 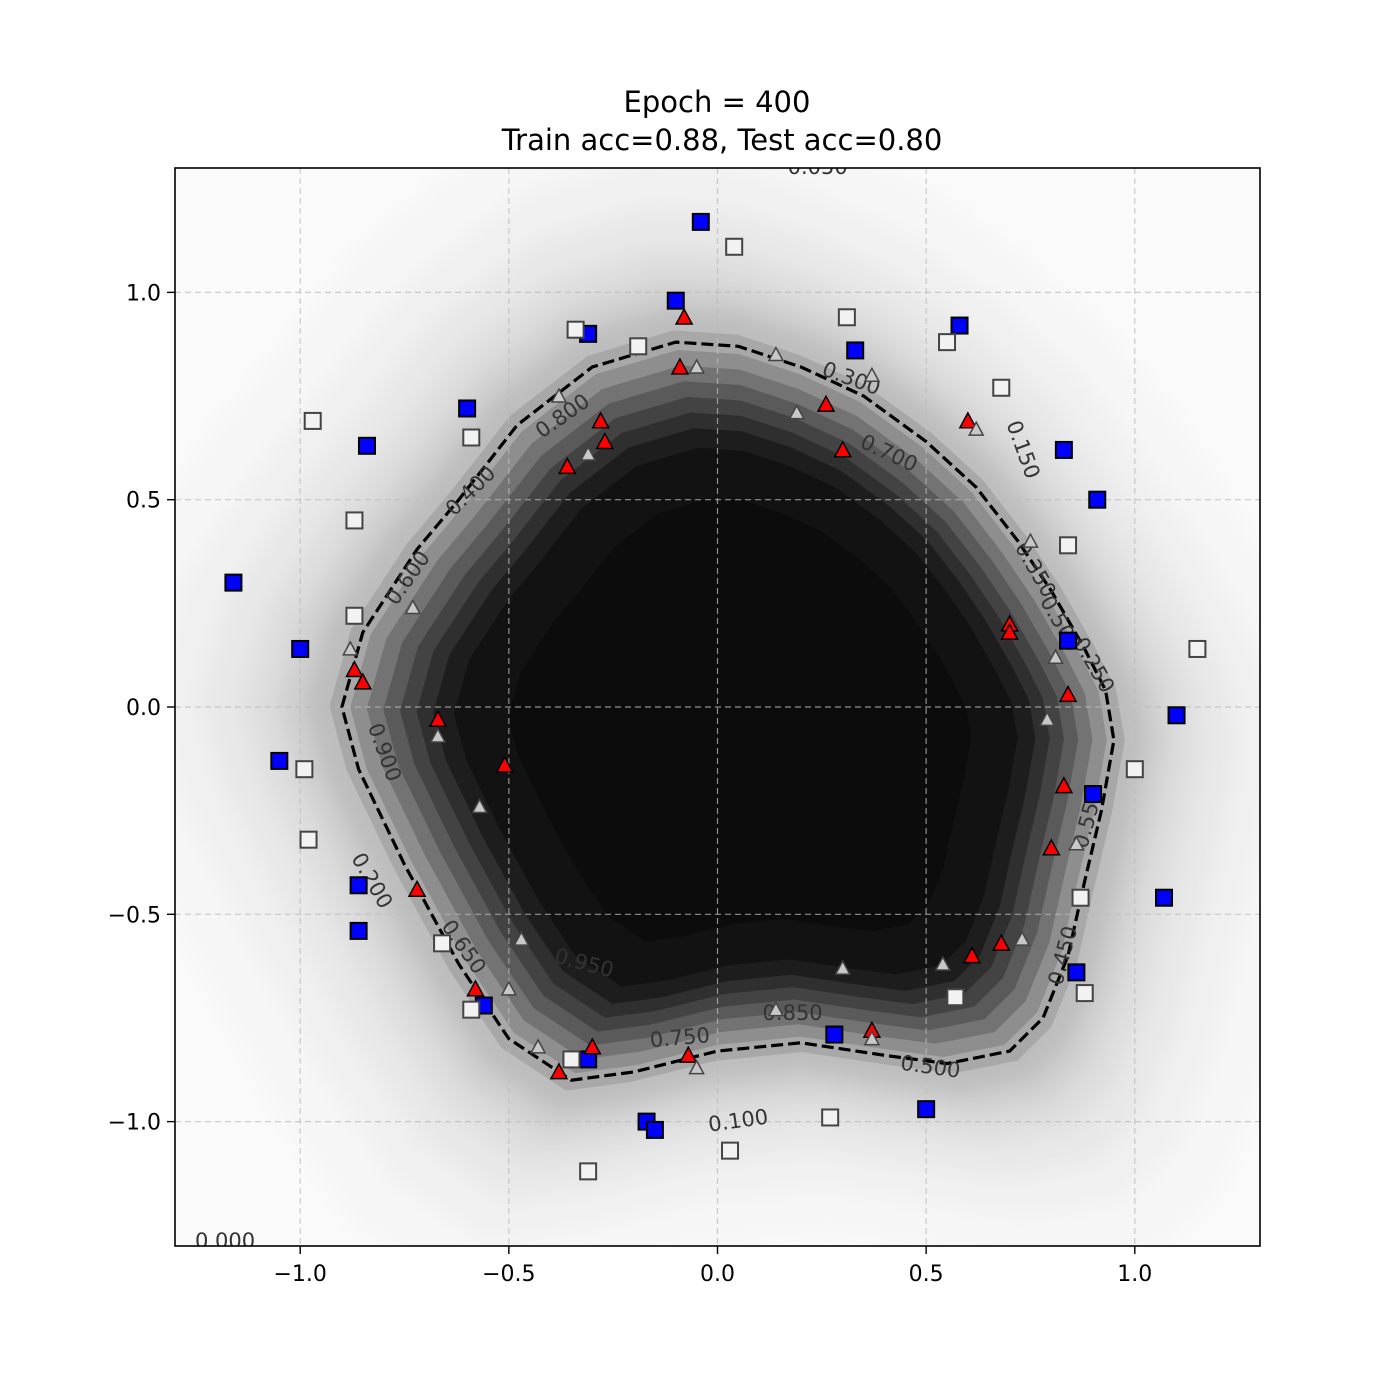 What do you see at coordinates (134, 915) in the screenshot?
I see `y-tick-label: −0.5` at bounding box center [134, 915].